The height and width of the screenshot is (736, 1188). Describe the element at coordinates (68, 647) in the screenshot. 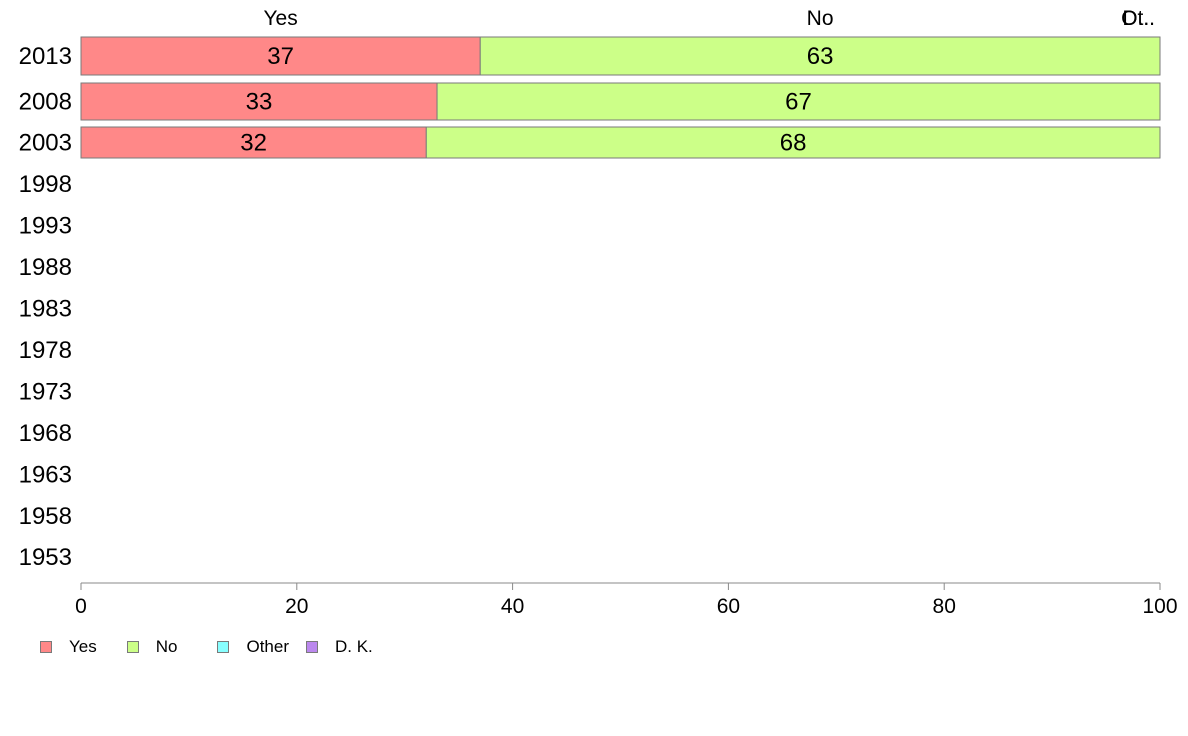

I see `legend-item-yes: Yes` at that location.